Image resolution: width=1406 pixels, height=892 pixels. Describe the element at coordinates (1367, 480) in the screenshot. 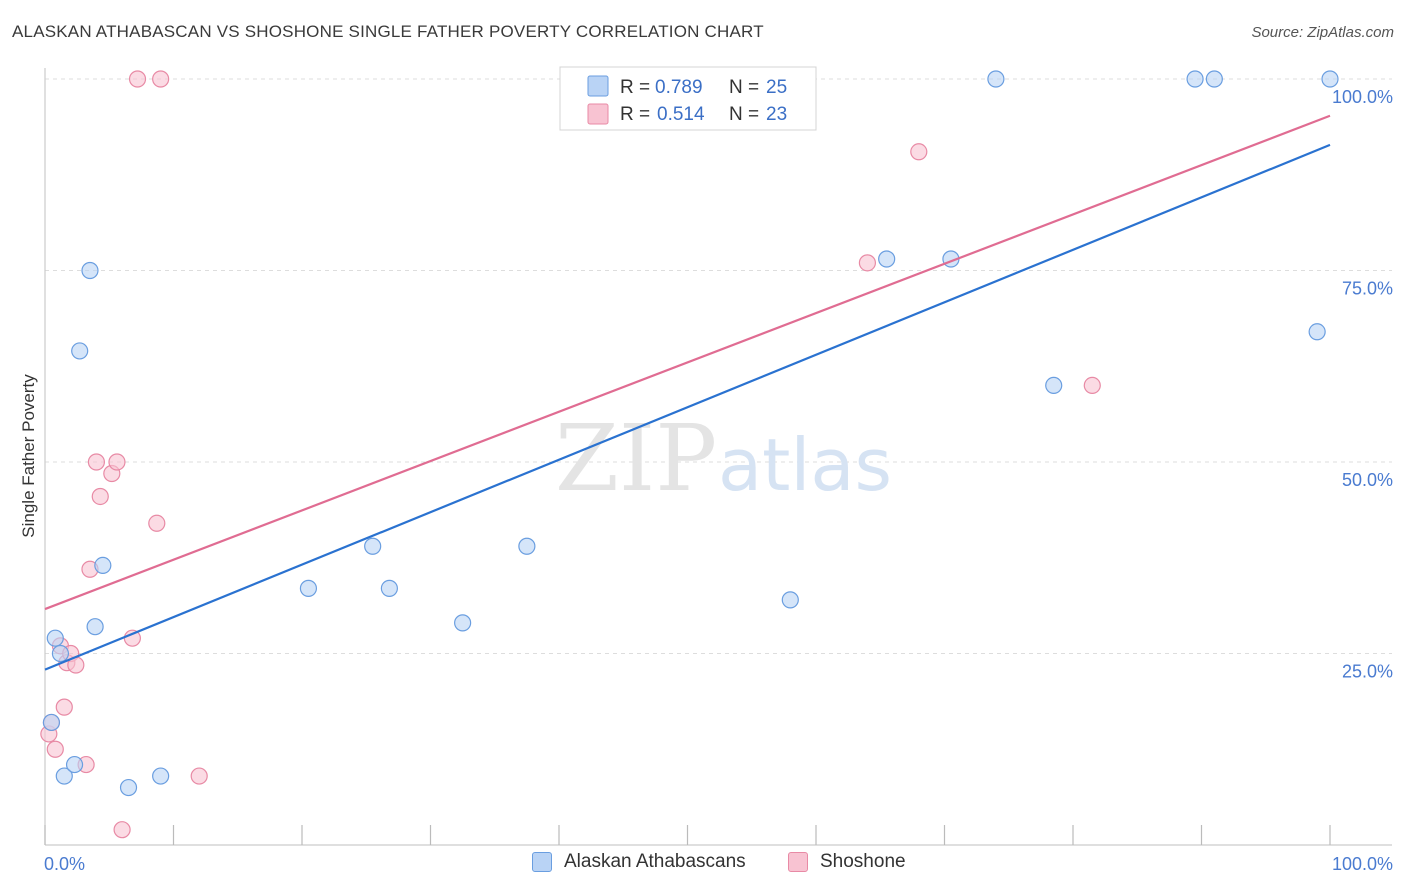

I see `y-tick-label-2: 50.0%` at that location.